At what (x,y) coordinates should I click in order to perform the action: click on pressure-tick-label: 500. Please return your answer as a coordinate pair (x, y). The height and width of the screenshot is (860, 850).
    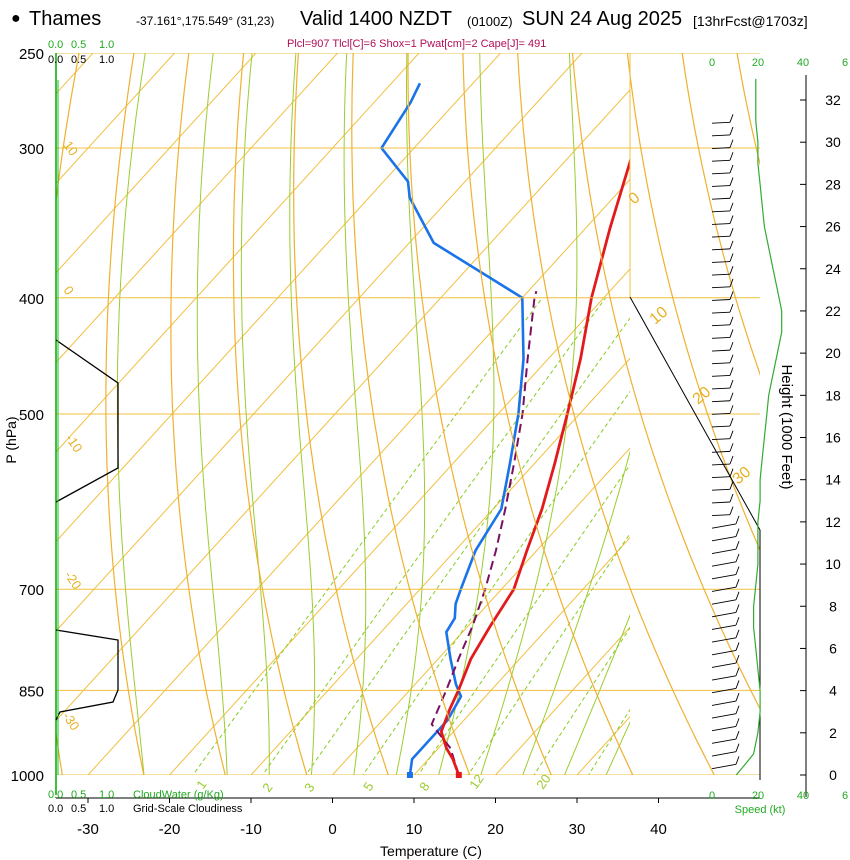
    Looking at the image, I should click on (31, 415).